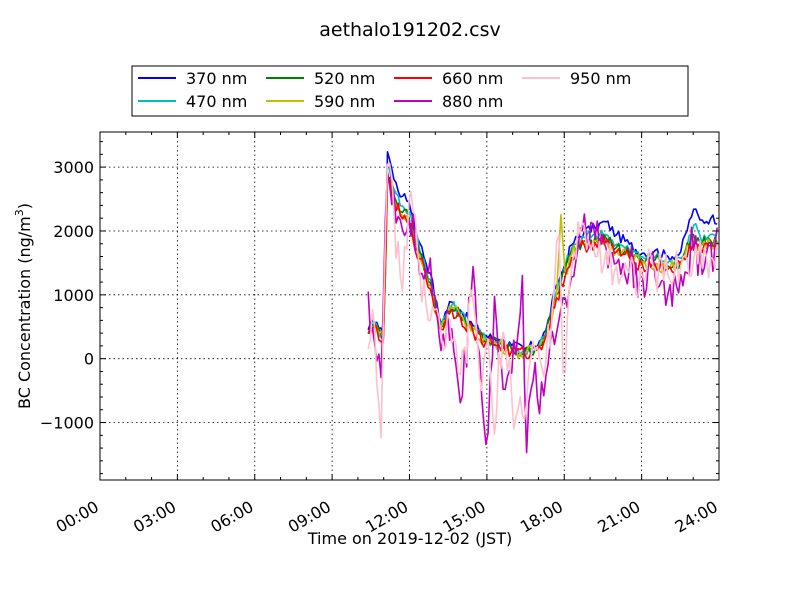 The image size is (800, 600). Describe the element at coordinates (19, 212) in the screenshot. I see `y-axis-label-superscript: 3` at that location.